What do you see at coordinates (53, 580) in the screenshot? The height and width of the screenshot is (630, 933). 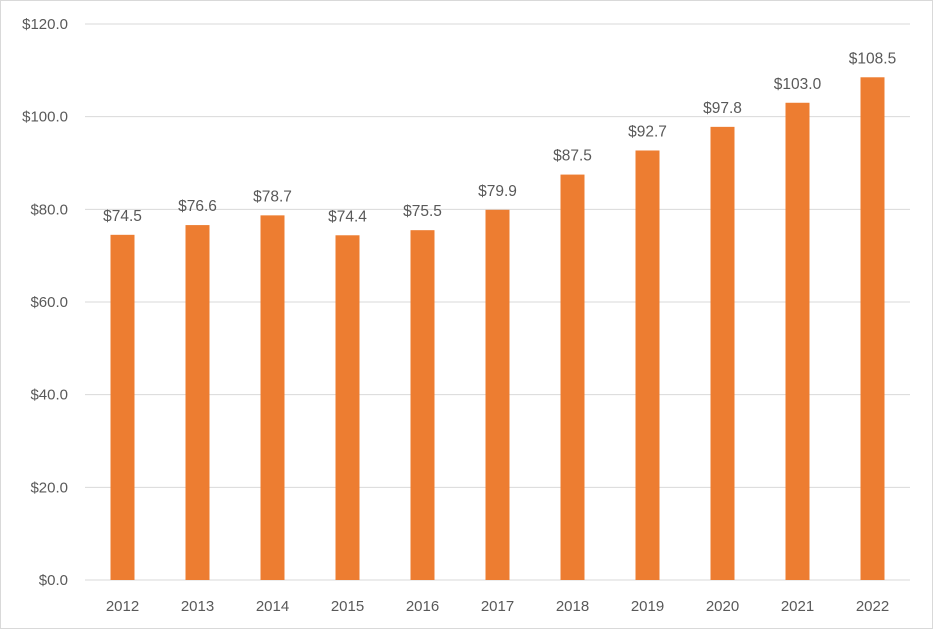 I see `y-tick-label: $0.0` at bounding box center [53, 580].